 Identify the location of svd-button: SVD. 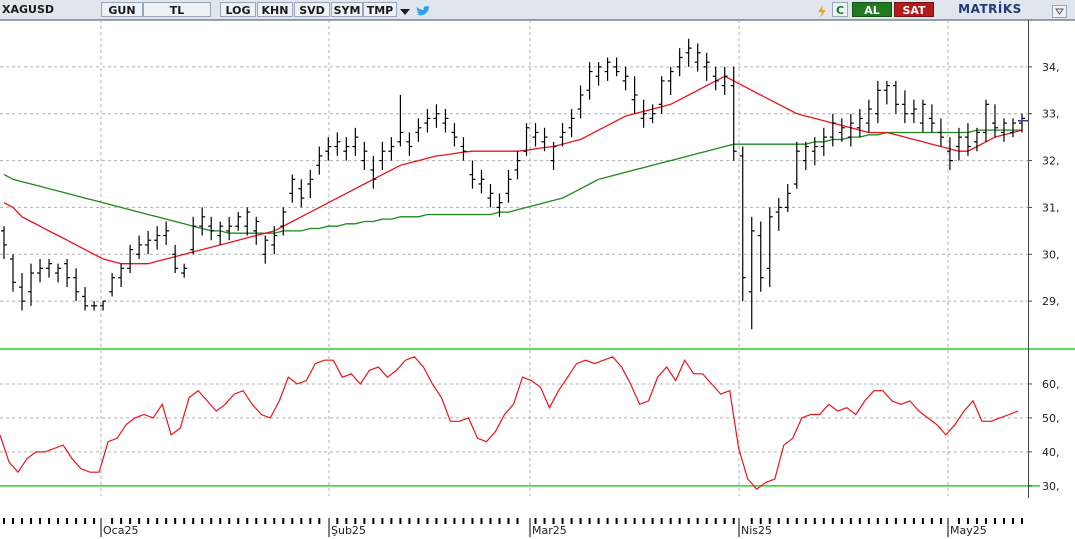
(312, 9).